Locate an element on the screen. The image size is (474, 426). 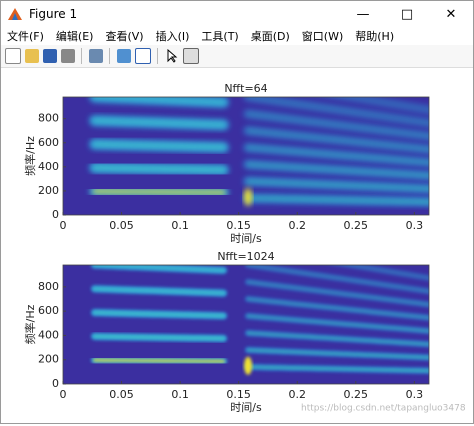
menu-item: 编辑(E) is located at coordinates (74, 36).